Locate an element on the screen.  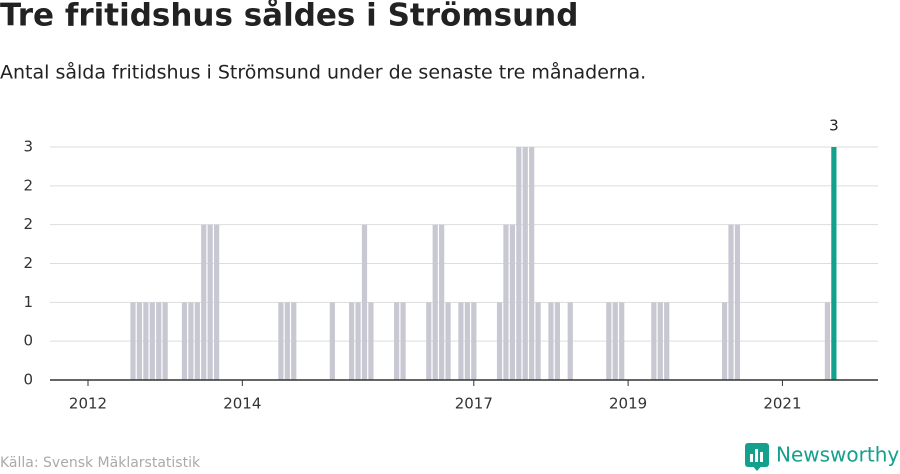
x-tick-label: 2017 is located at coordinates (474, 404).